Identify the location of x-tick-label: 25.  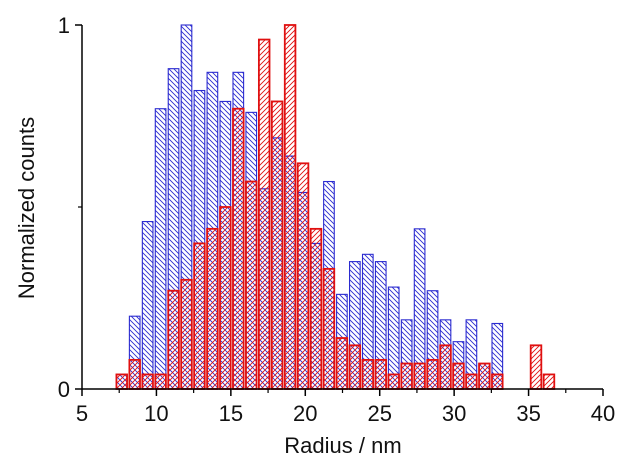
(379, 413).